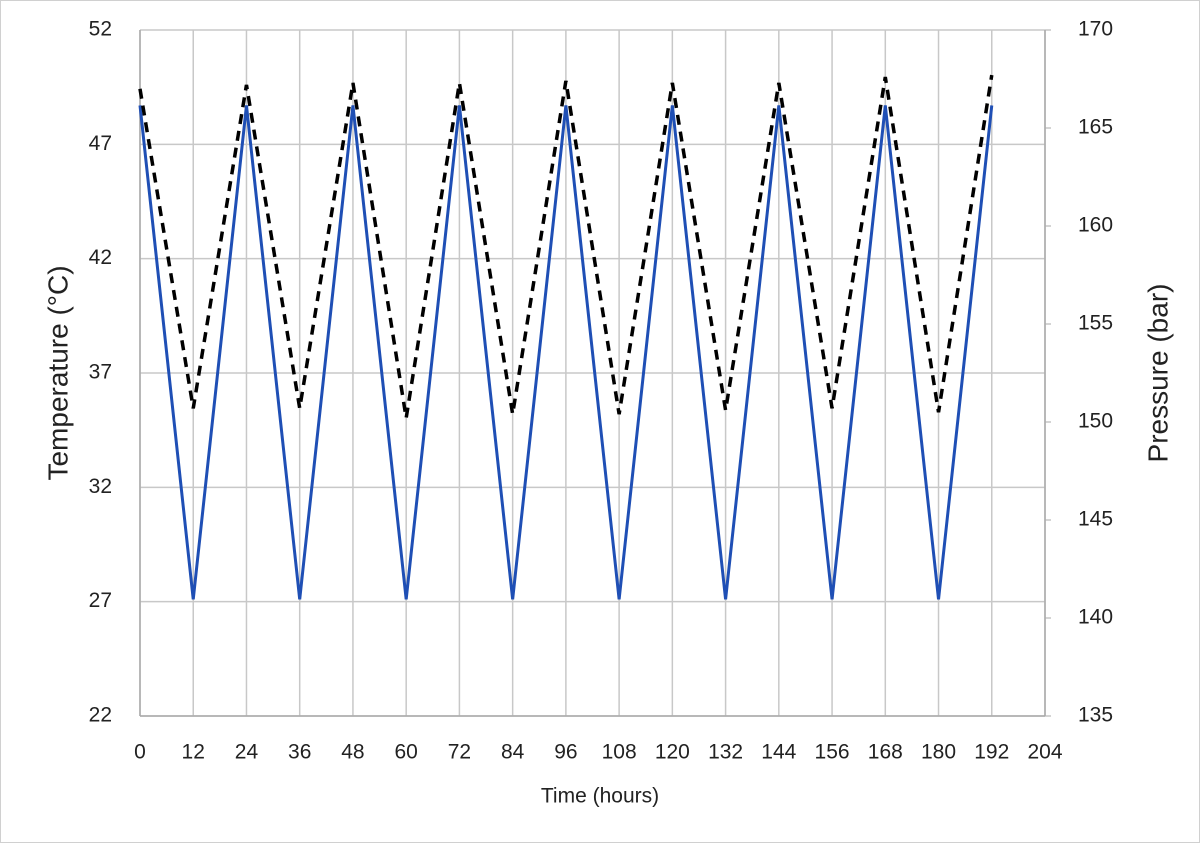  What do you see at coordinates (1095, 617) in the screenshot?
I see `y2-tick-label: 140` at bounding box center [1095, 617].